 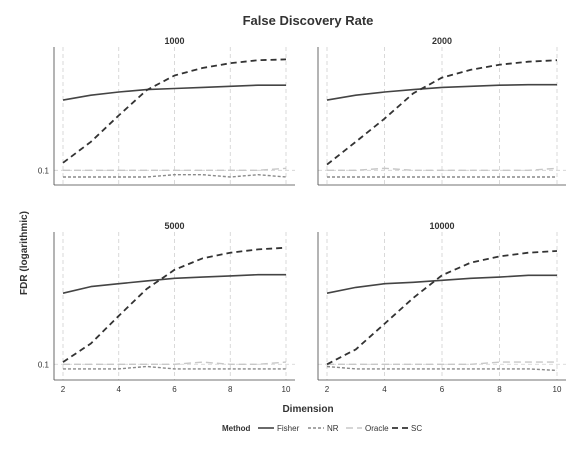 I want to click on x-axis-label: Dimension, so click(x=307, y=409).